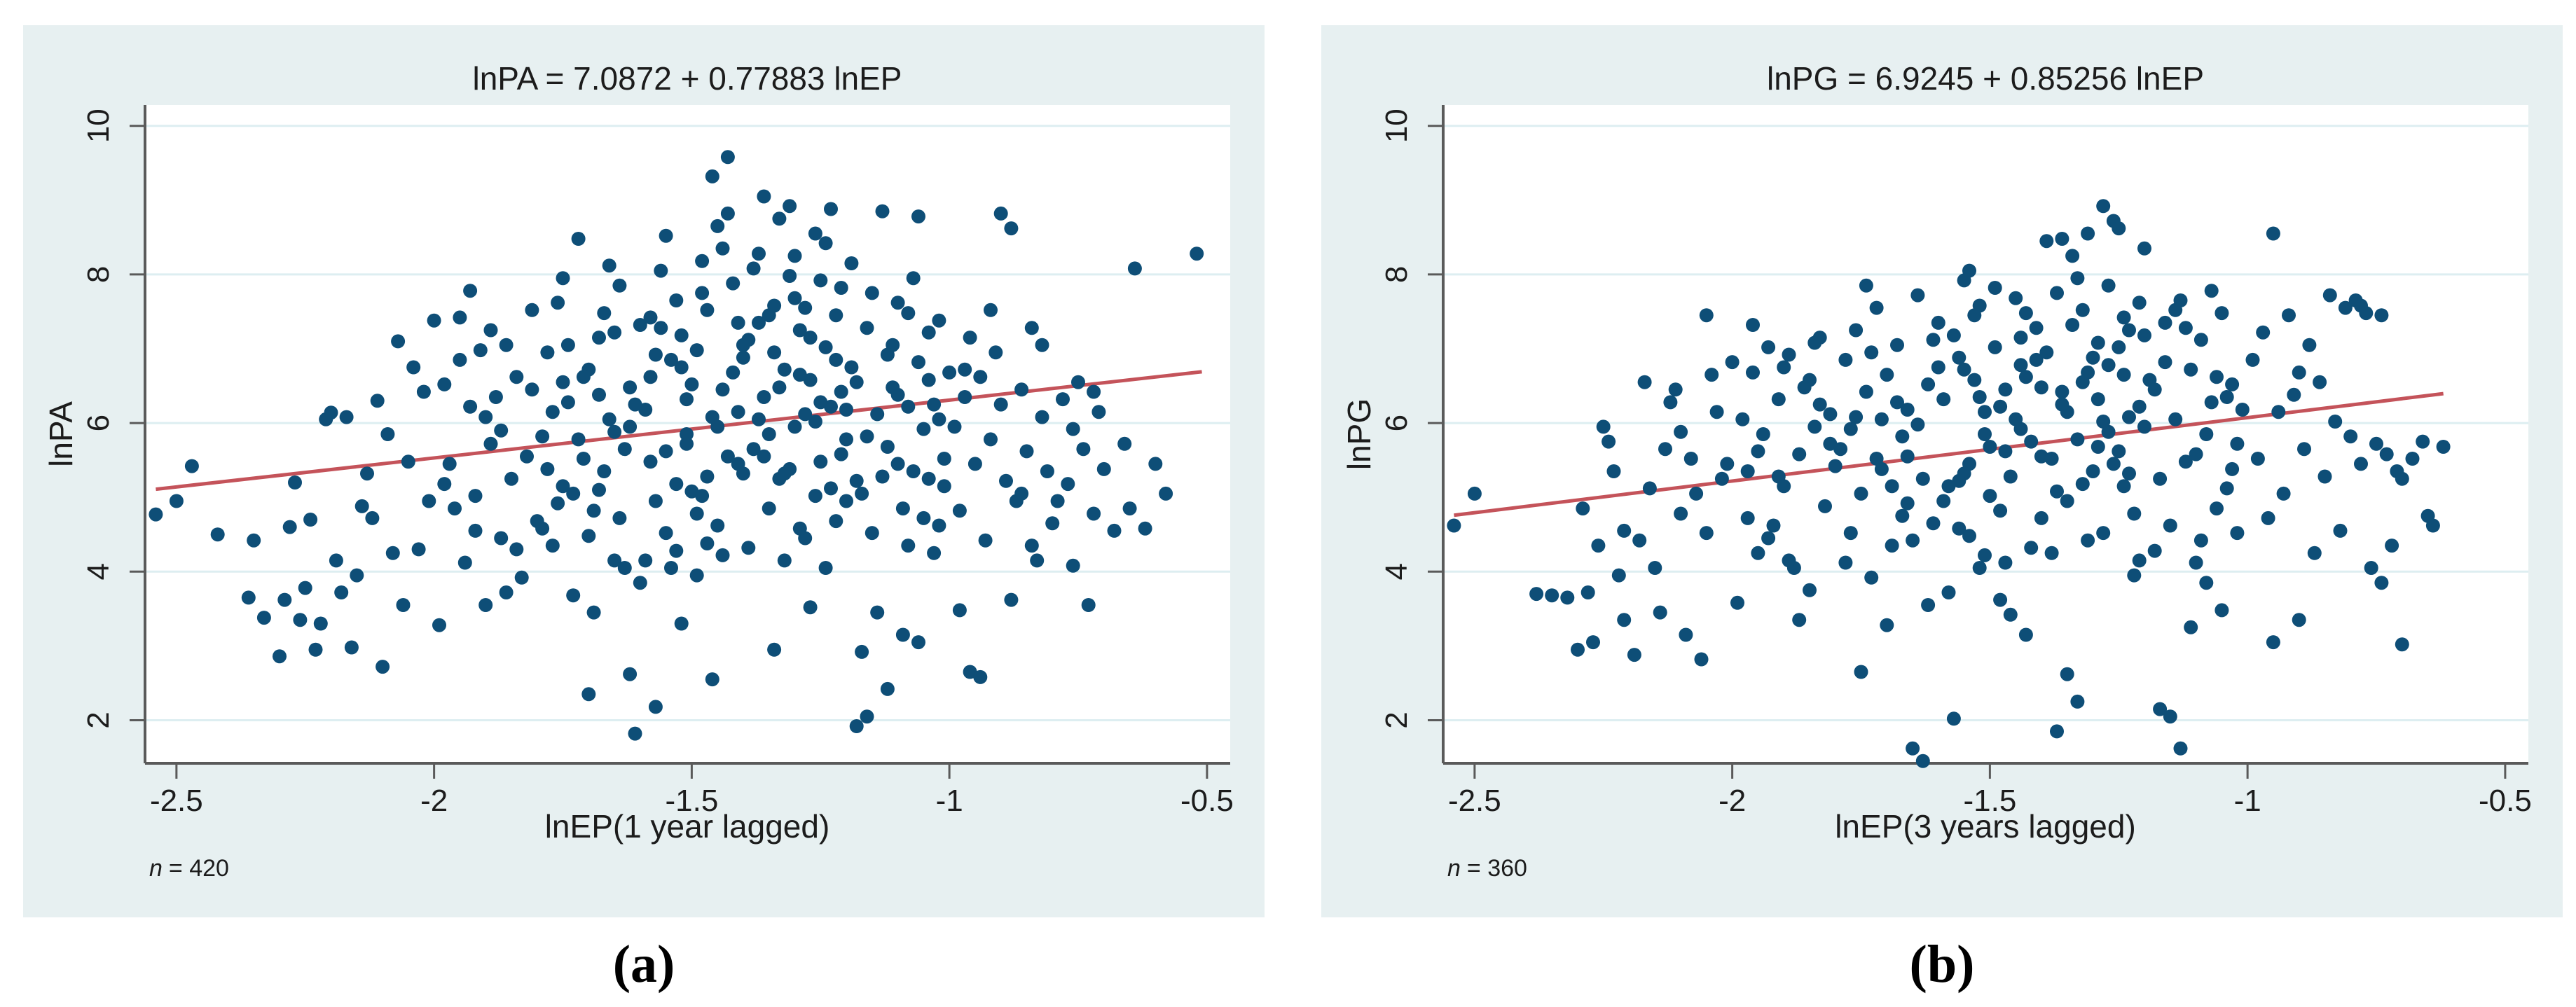 The height and width of the screenshot is (1007, 2576). Describe the element at coordinates (1942, 965) in the screenshot. I see `panel-b-caption: (b)` at that location.